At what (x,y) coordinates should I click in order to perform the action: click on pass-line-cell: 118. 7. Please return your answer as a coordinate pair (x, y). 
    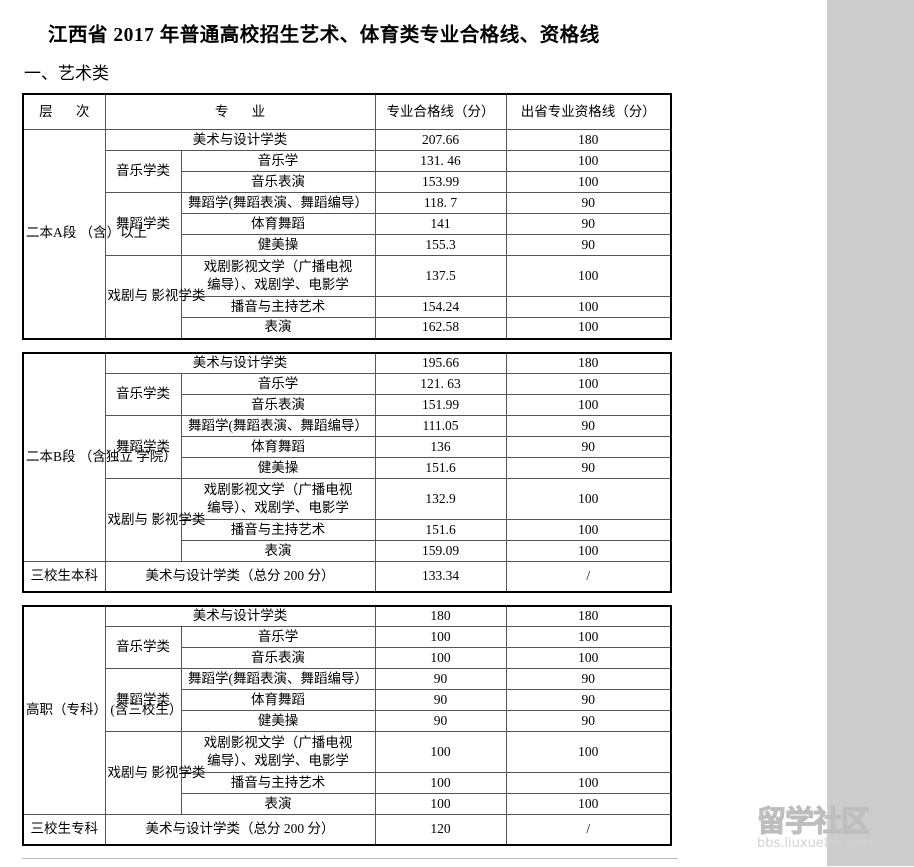
    Looking at the image, I should click on (440, 203).